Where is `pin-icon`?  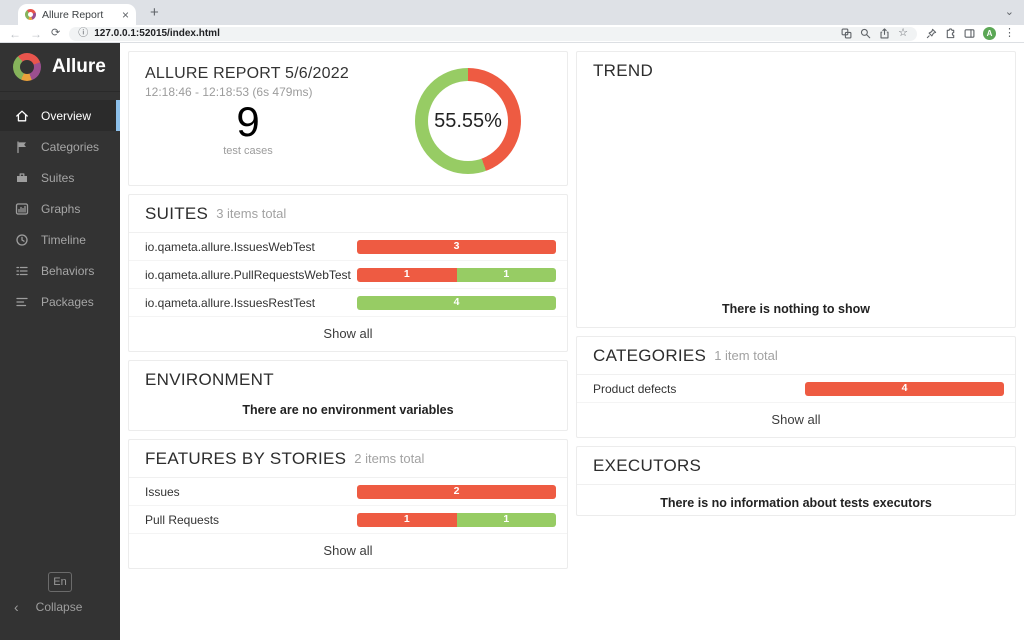 pin-icon is located at coordinates (931, 33).